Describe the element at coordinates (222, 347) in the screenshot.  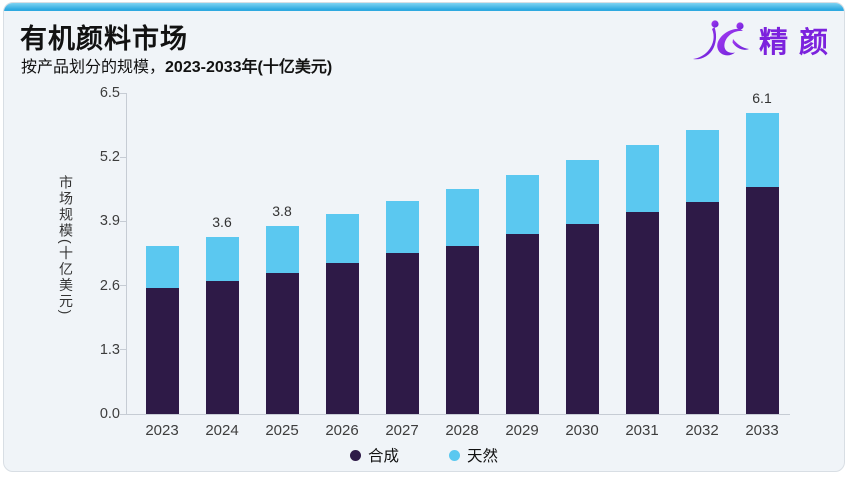
I see `bar-2024-segment-synthetic` at that location.